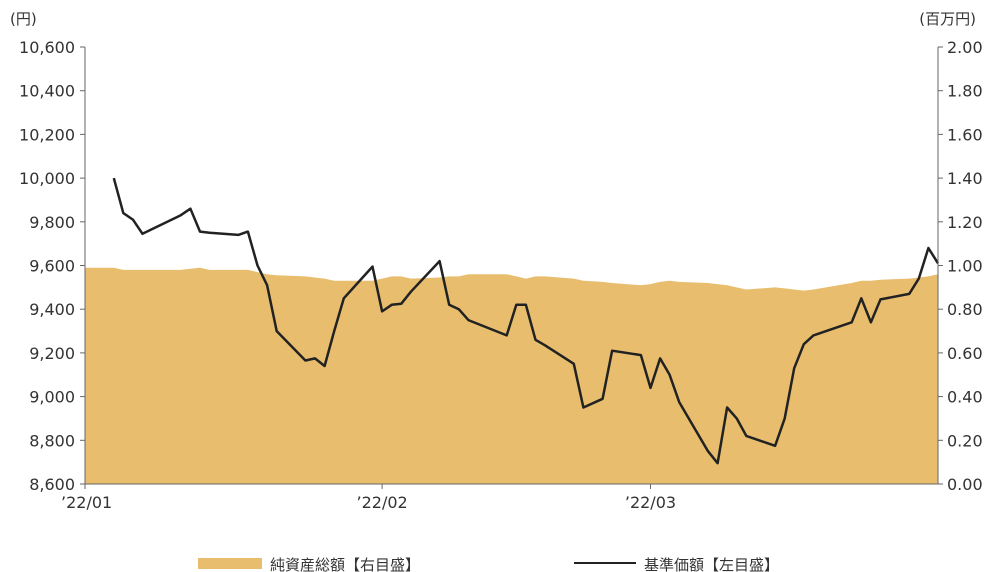 The image size is (986, 572). I want to click on x-tick-labels: ’22/01 ’22/02 ’22/03, so click(368, 498).